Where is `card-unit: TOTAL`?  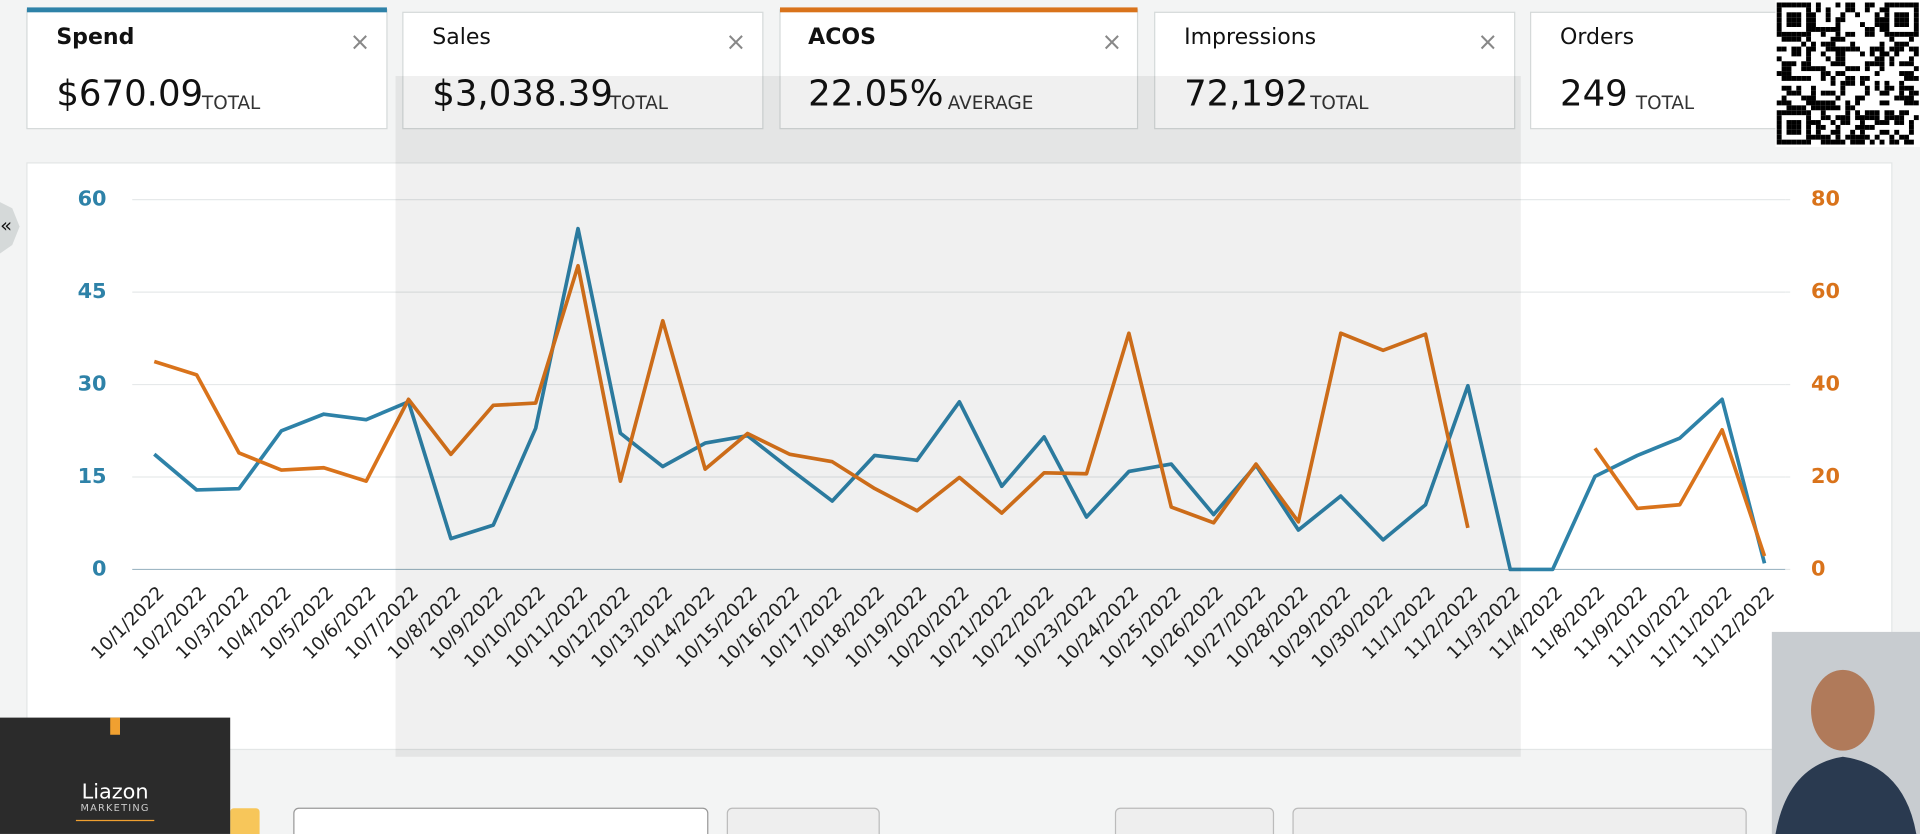
card-unit: TOTAL is located at coordinates (1665, 103).